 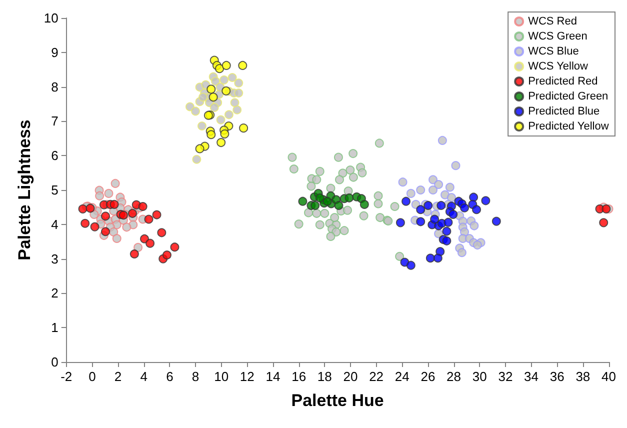 I want to click on x-tick-label: 30, so click(x=479, y=376).